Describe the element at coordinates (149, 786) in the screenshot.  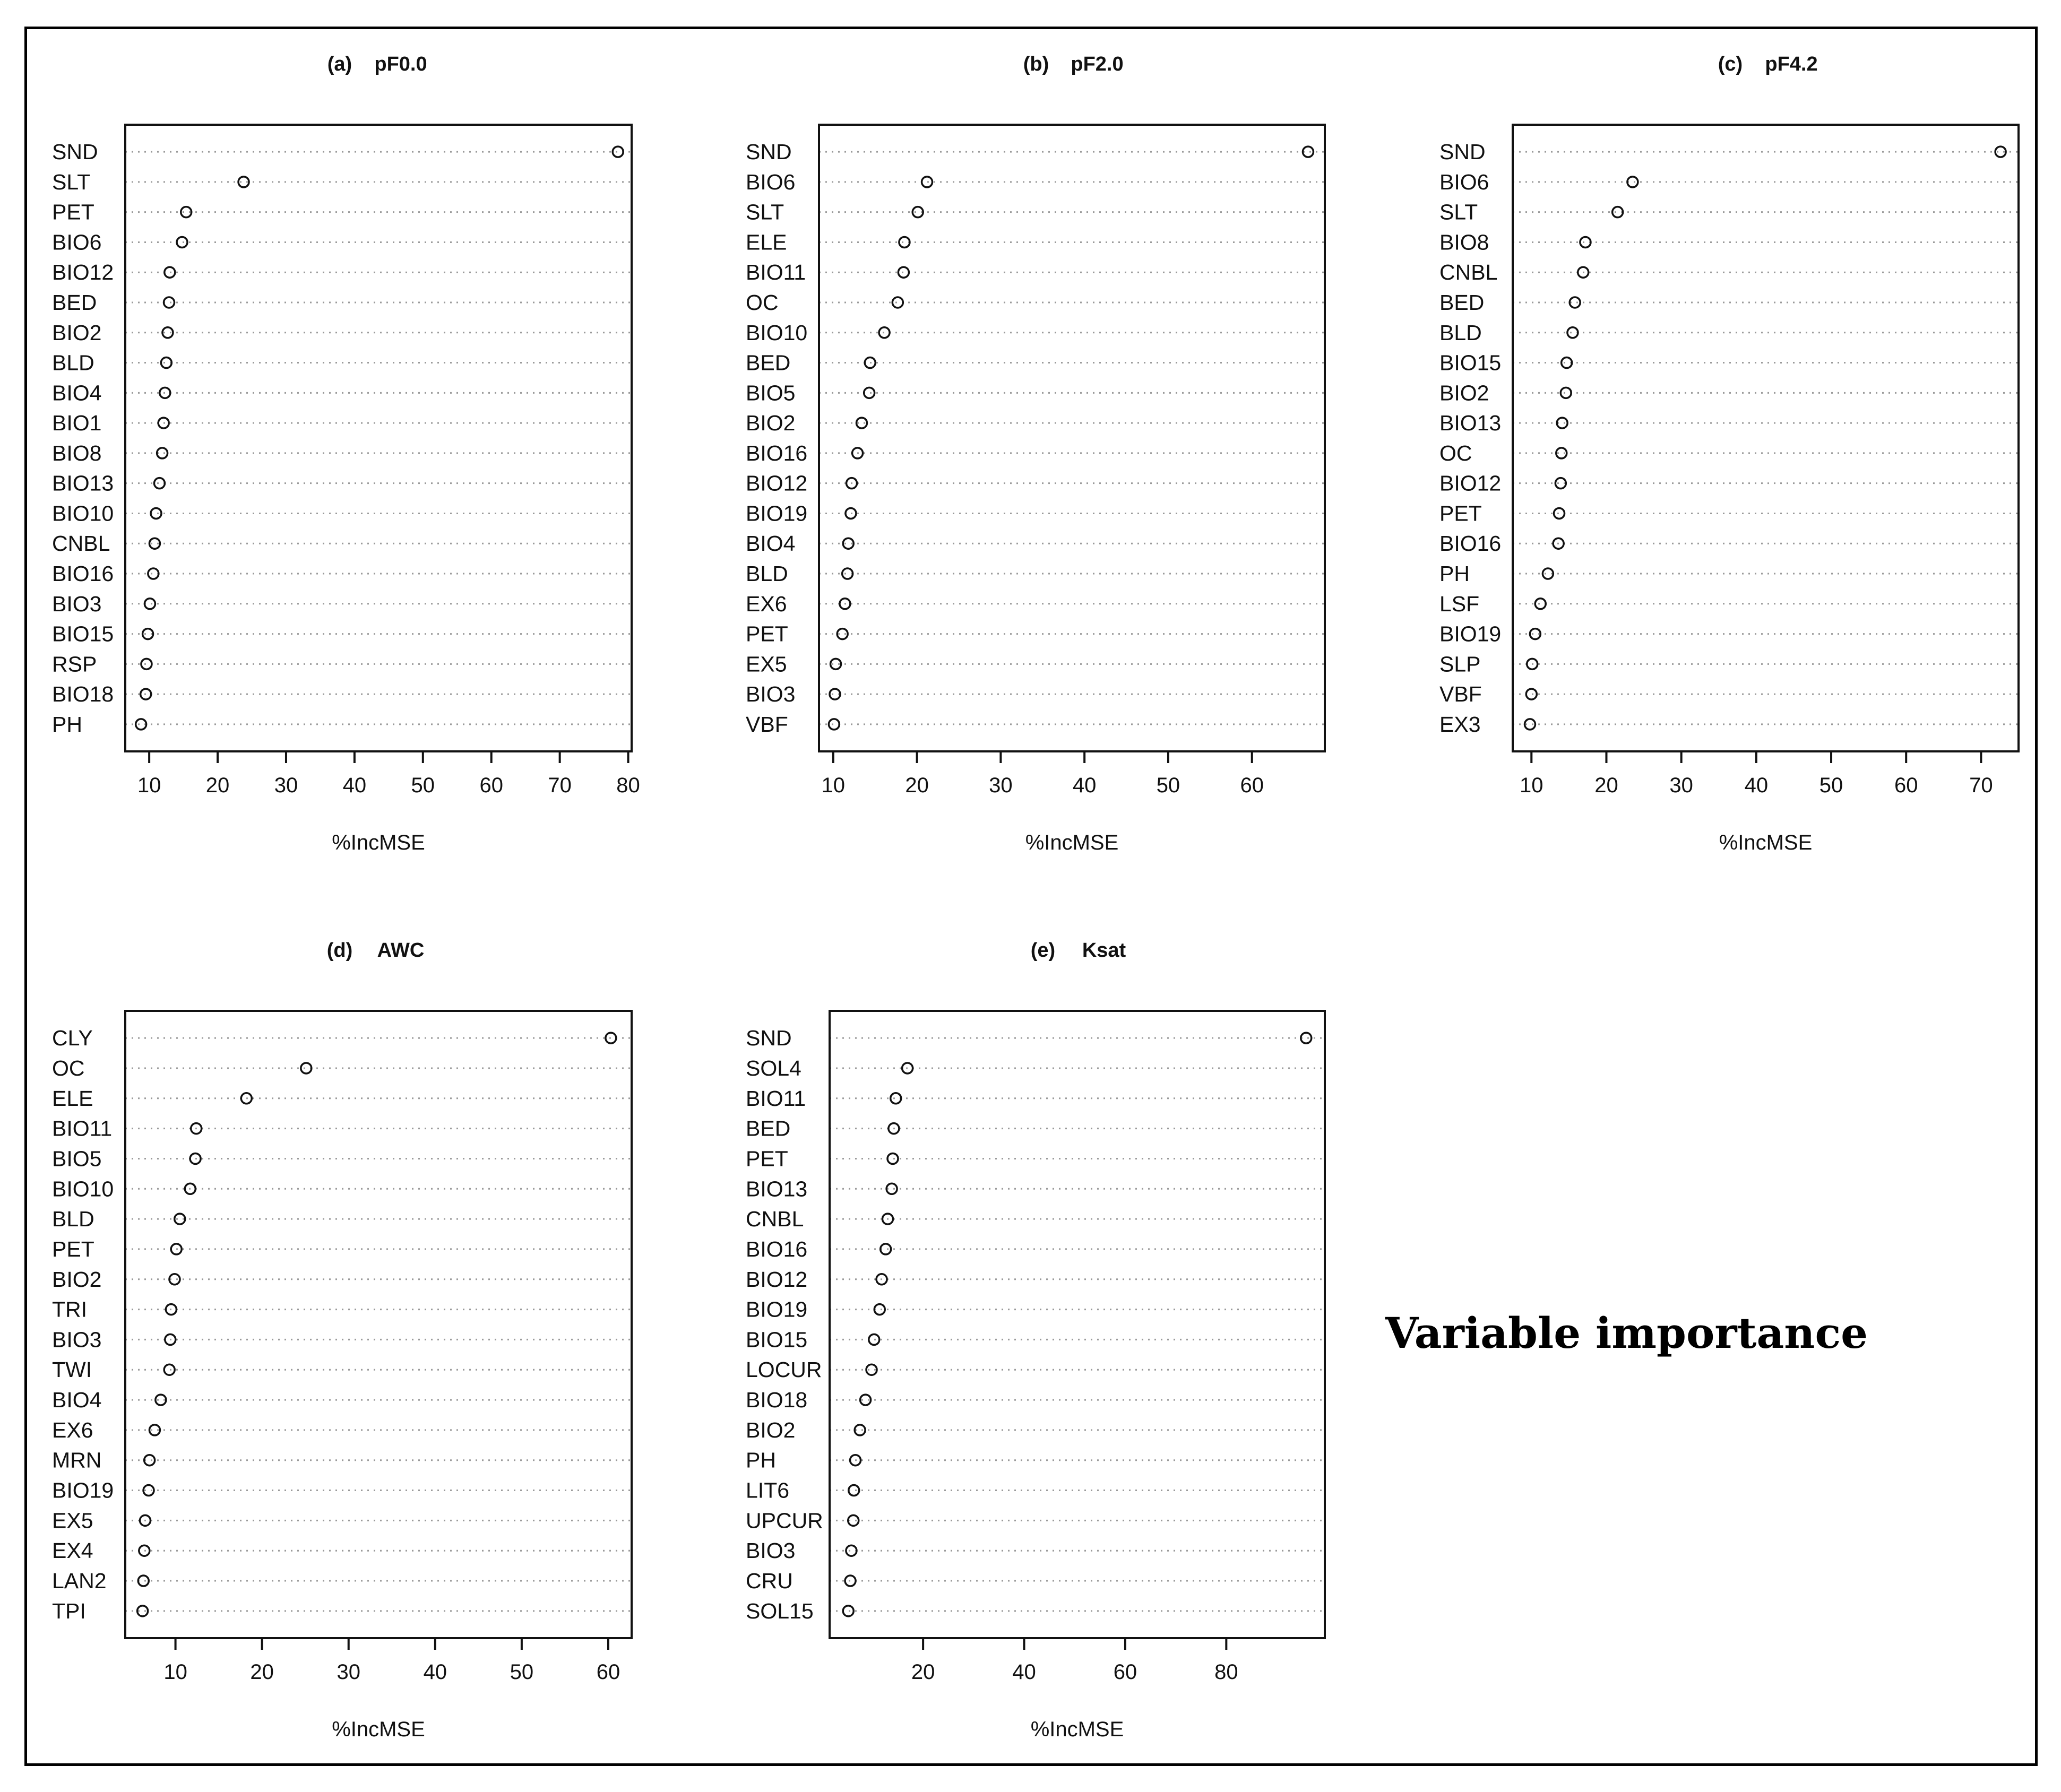
I see `x-tick-label: 10` at that location.